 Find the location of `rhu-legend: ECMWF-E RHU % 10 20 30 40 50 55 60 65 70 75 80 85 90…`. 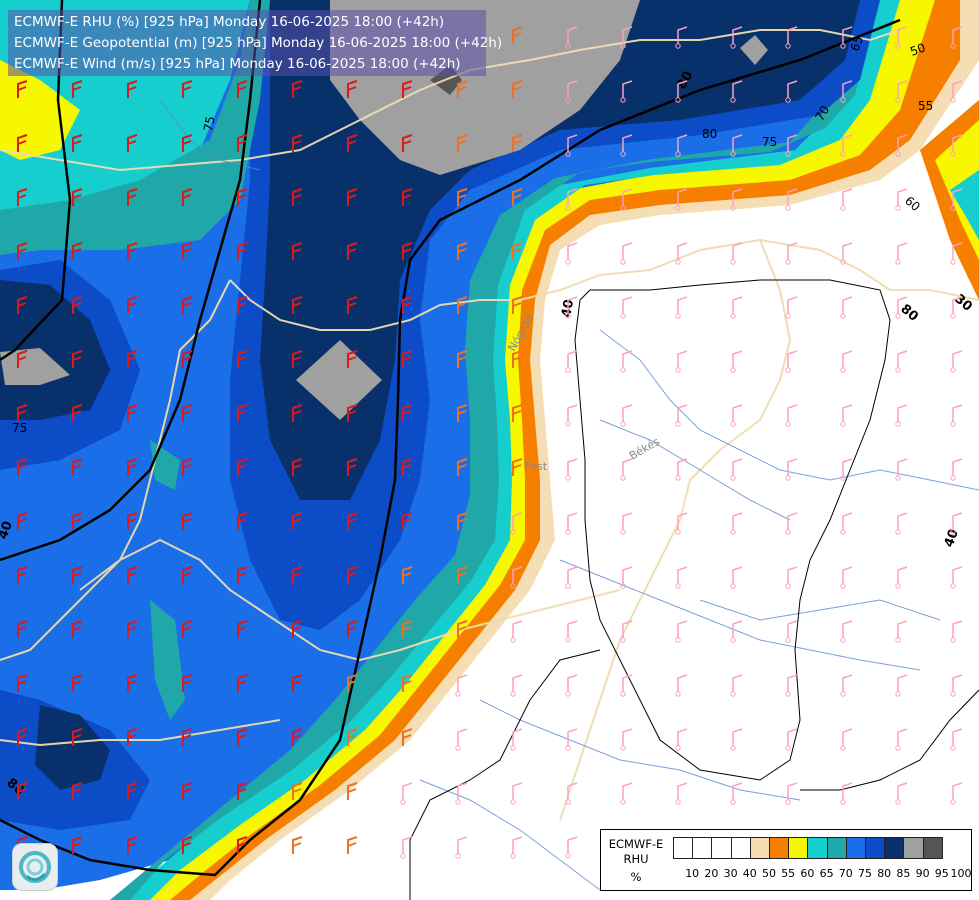

rhu-legend: ECMWF-E RHU % 10 20 30 40 50 55 60 65 70 75 80 85 90… is located at coordinates (786, 860).